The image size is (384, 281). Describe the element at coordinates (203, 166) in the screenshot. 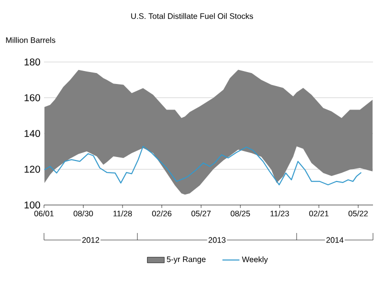

I see `line-series` at that location.